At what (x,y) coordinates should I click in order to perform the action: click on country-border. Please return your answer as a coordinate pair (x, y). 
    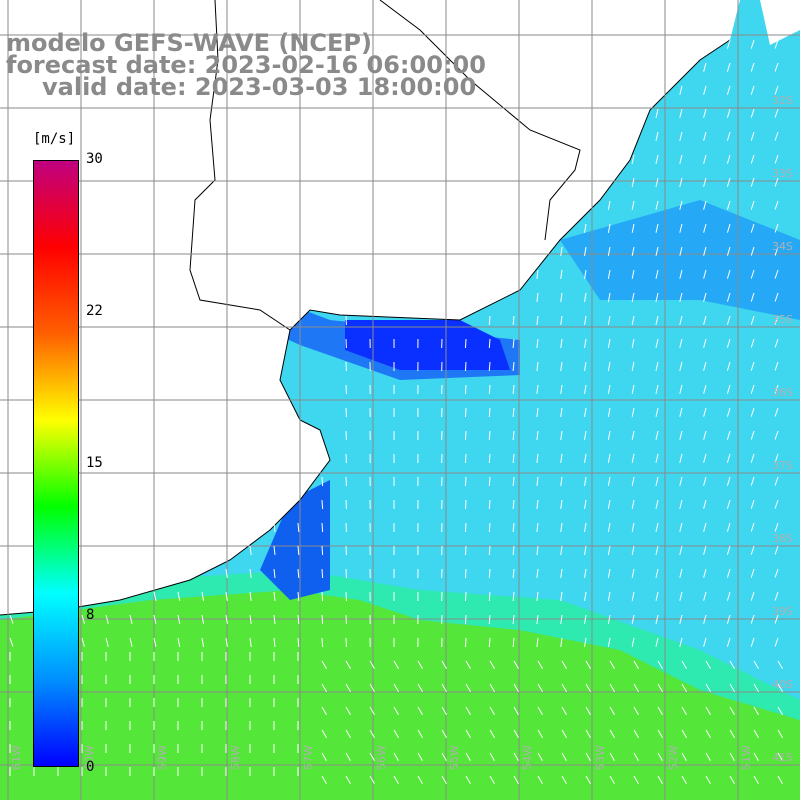
    Looking at the image, I should click on (480, 120).